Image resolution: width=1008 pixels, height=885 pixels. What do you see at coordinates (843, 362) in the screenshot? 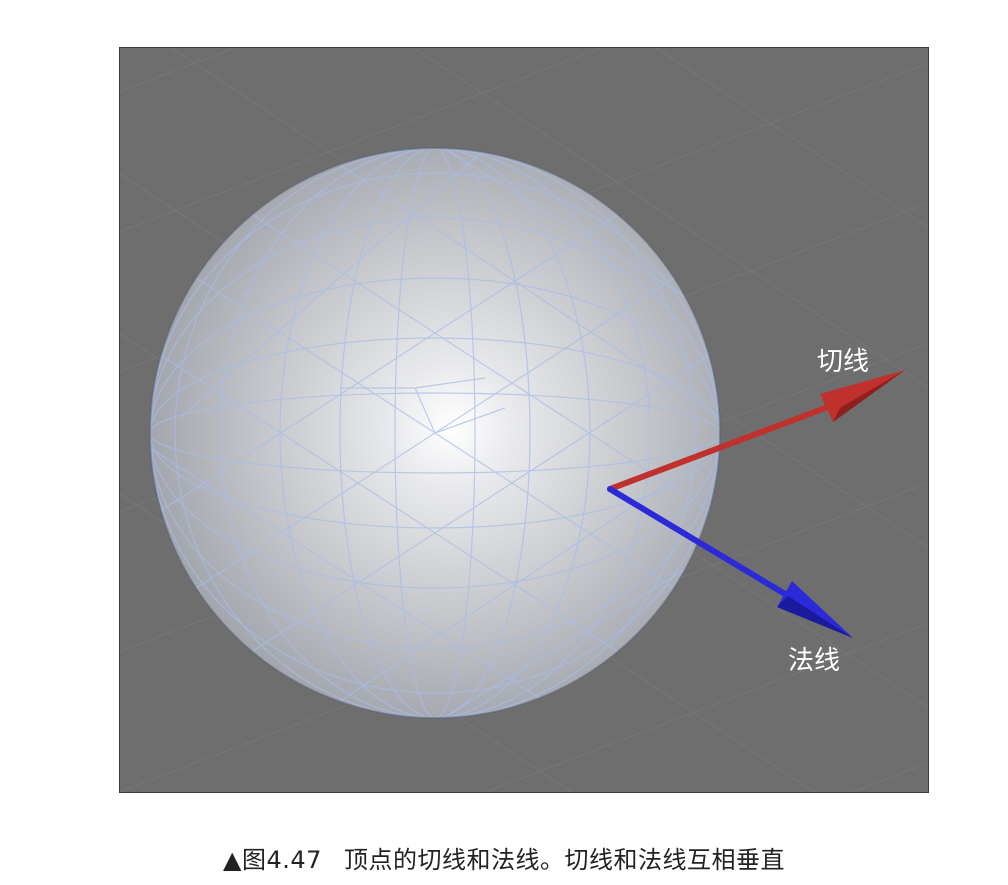
I see `tangent-label: 切线` at bounding box center [843, 362].